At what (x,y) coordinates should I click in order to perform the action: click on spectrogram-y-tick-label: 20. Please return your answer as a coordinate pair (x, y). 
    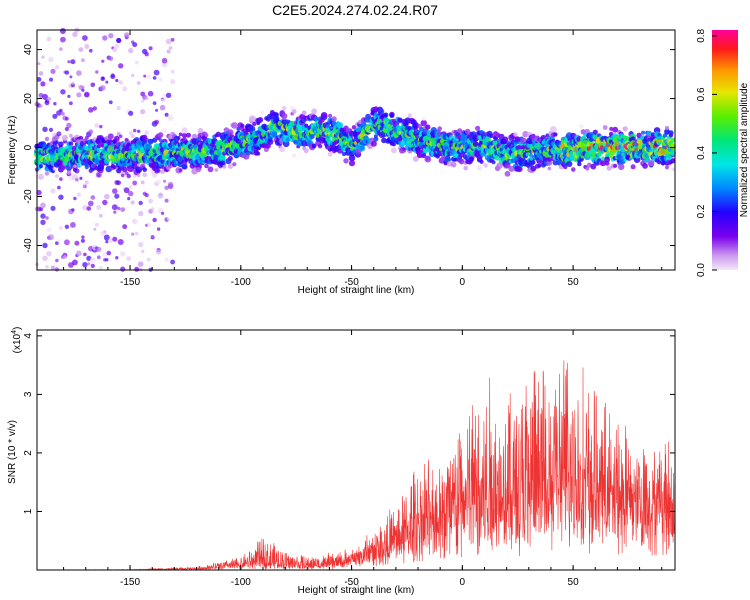
    Looking at the image, I should click on (28, 99).